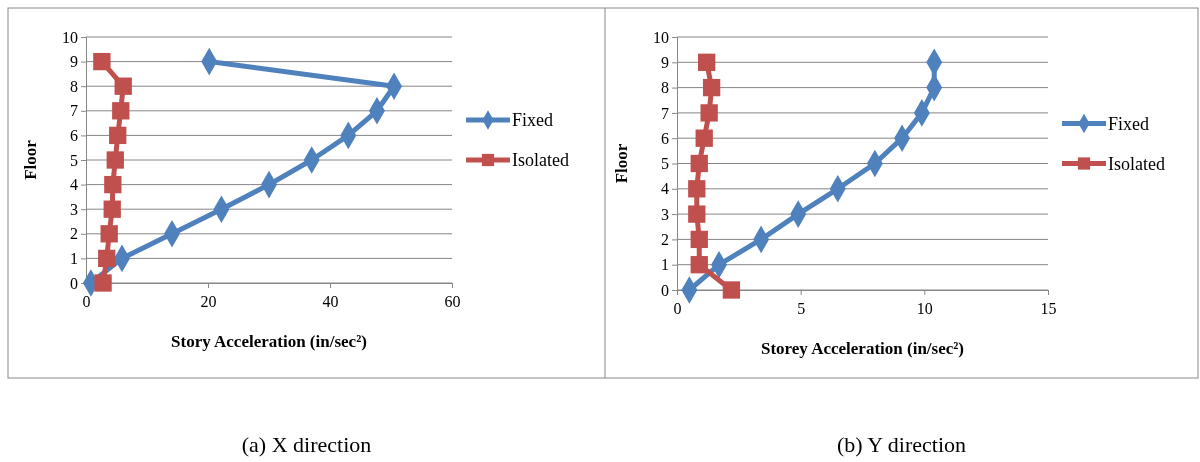  I want to click on point, so click(103, 283).